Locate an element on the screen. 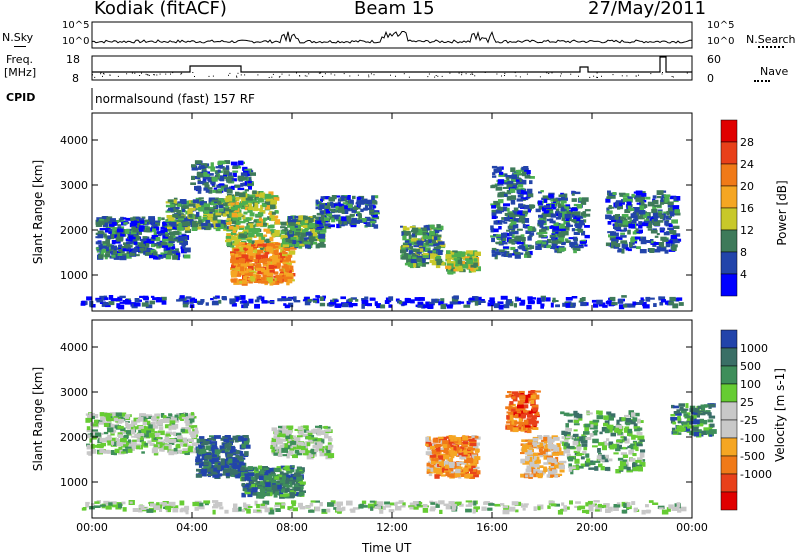 This screenshot has width=800, height=555. mhz-label: [MHz] is located at coordinates (20, 72).